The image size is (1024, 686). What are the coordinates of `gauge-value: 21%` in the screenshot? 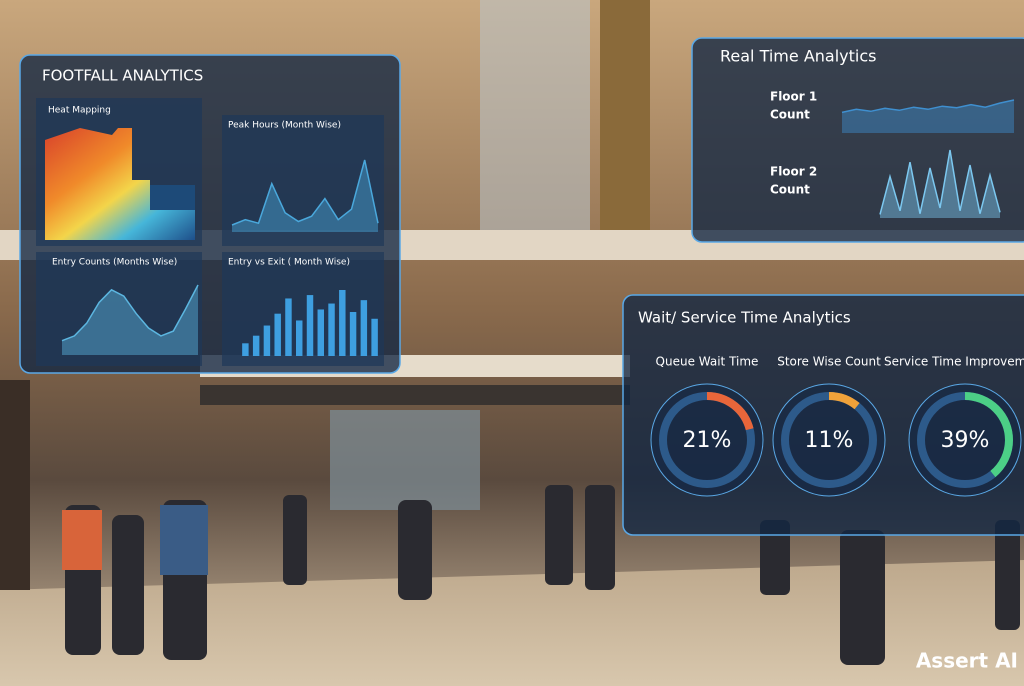 It's located at (707, 440).